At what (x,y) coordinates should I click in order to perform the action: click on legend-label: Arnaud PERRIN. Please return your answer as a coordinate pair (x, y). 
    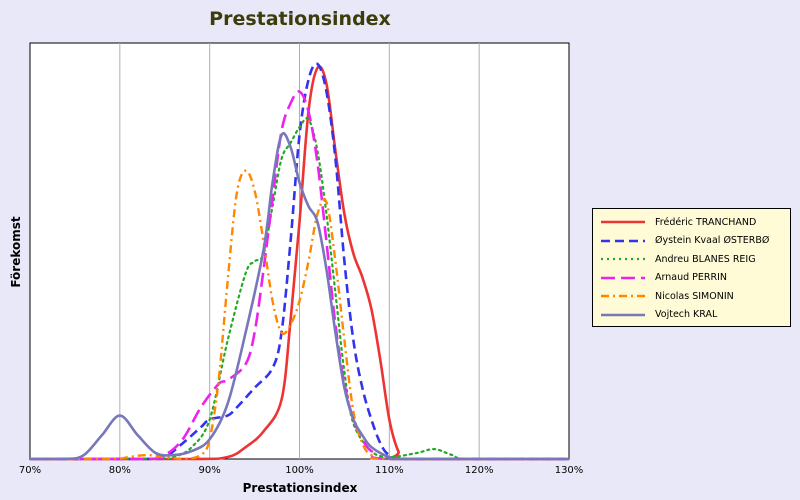
    Looking at the image, I should click on (691, 278).